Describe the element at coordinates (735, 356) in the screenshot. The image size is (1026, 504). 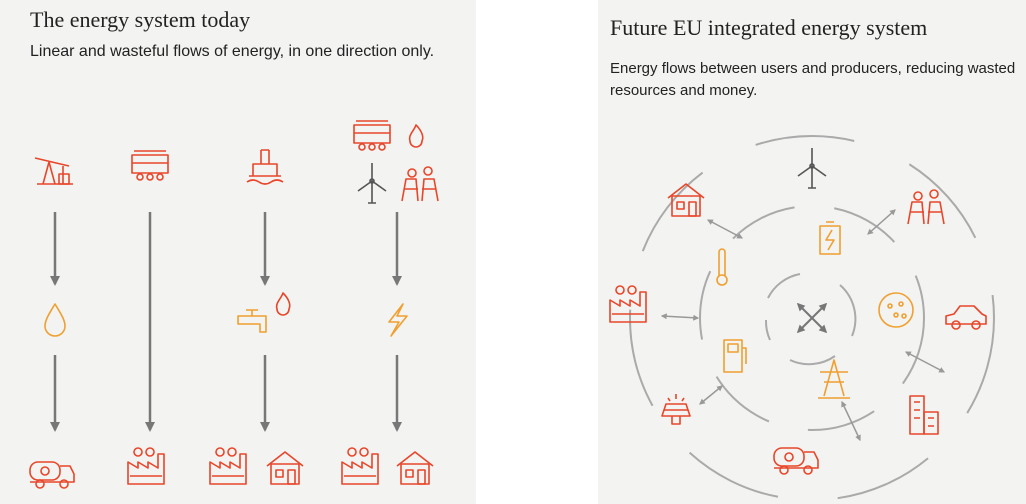
I see `fuel-pump-icon` at that location.